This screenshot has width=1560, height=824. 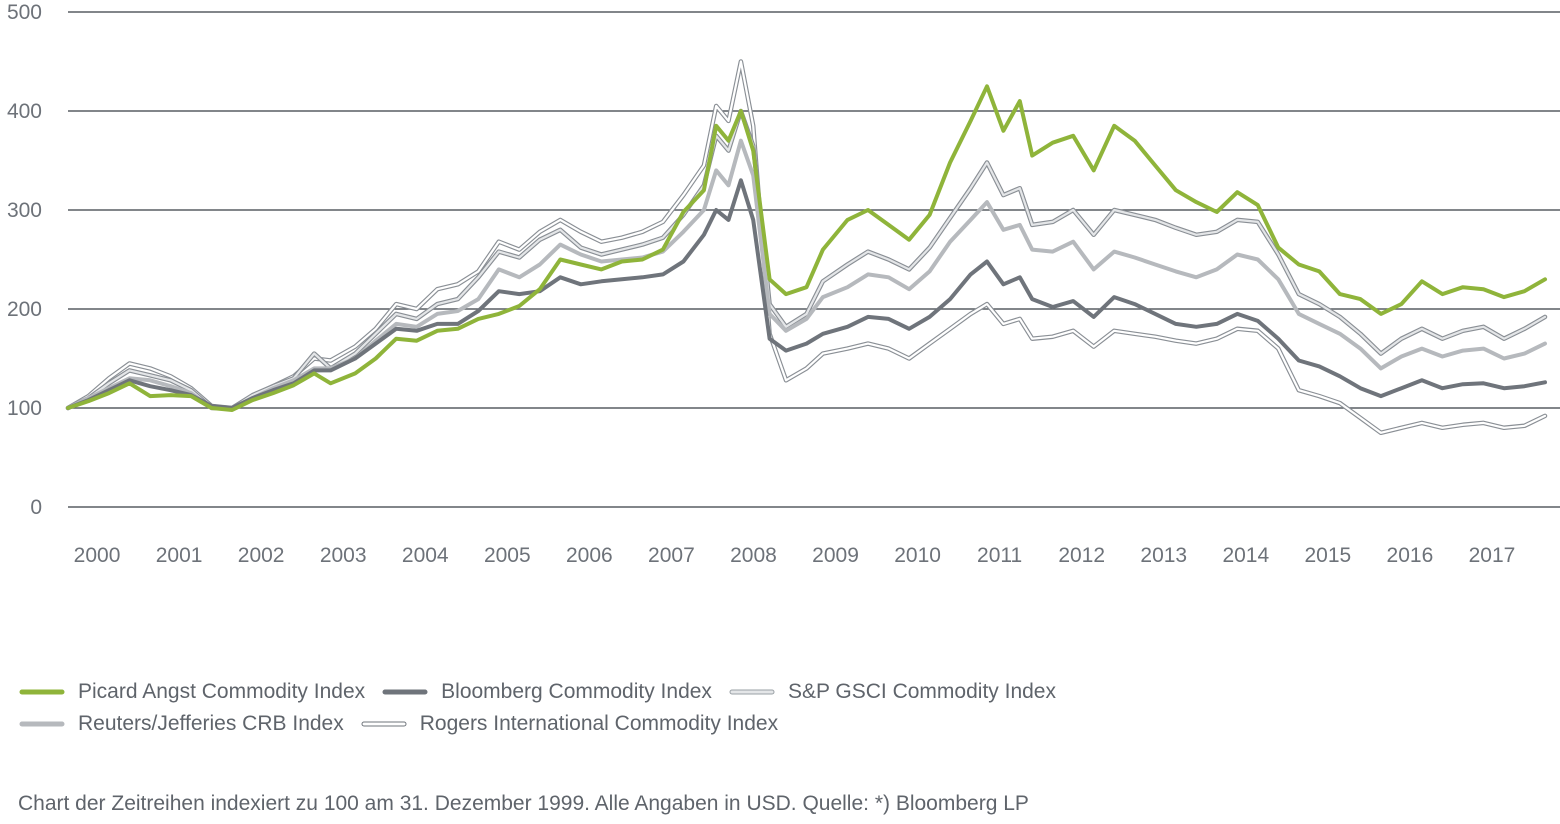 What do you see at coordinates (921, 691) in the screenshot?
I see `legend-label-spgsci: S&P GSCI Commodity Index` at bounding box center [921, 691].